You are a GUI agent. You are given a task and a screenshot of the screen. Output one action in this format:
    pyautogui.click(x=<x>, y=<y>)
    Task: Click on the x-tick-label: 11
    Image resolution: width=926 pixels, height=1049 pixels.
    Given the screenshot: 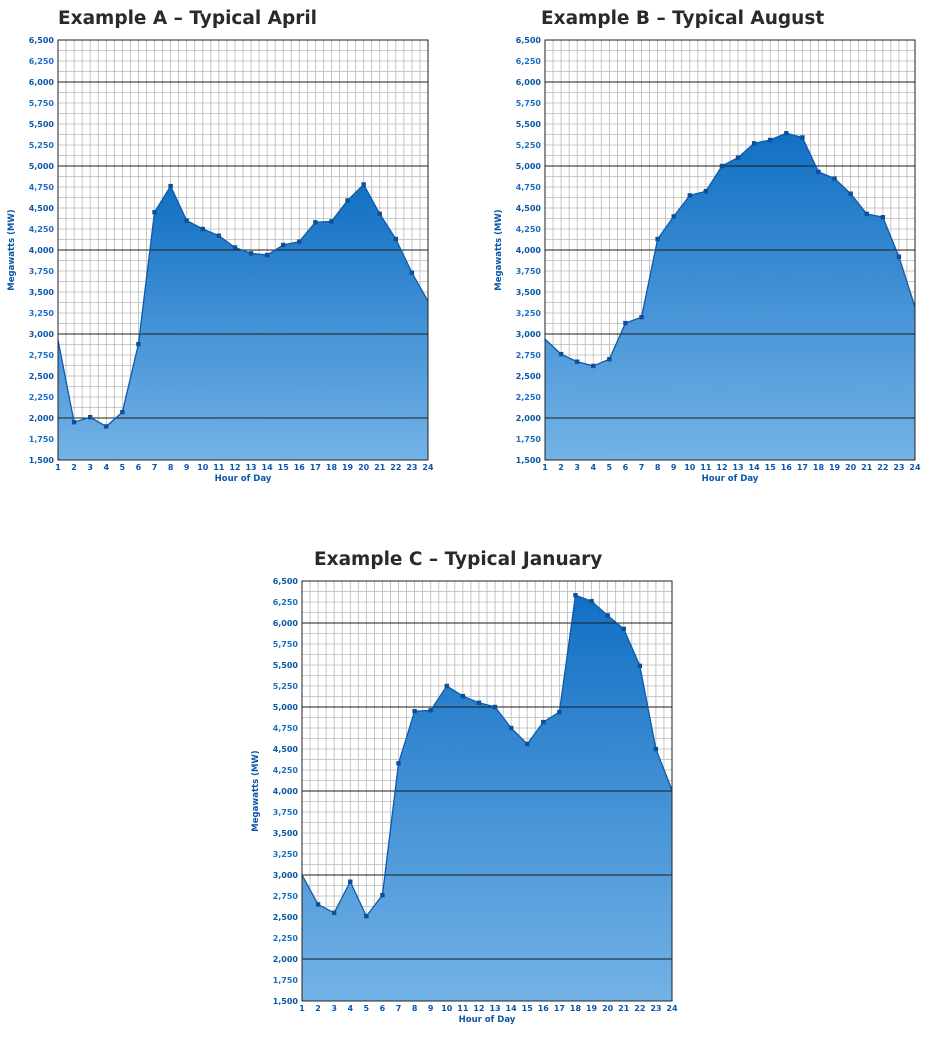 What is the action you would take?
    pyautogui.click(x=463, y=1008)
    